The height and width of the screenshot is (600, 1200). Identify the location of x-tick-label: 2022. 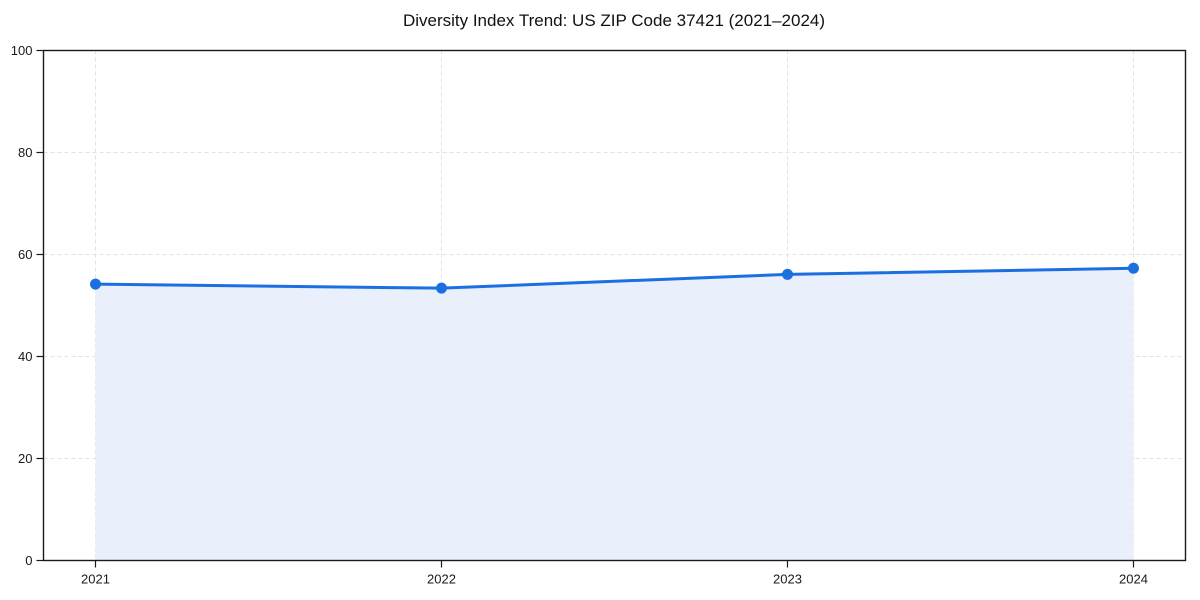
(441, 579).